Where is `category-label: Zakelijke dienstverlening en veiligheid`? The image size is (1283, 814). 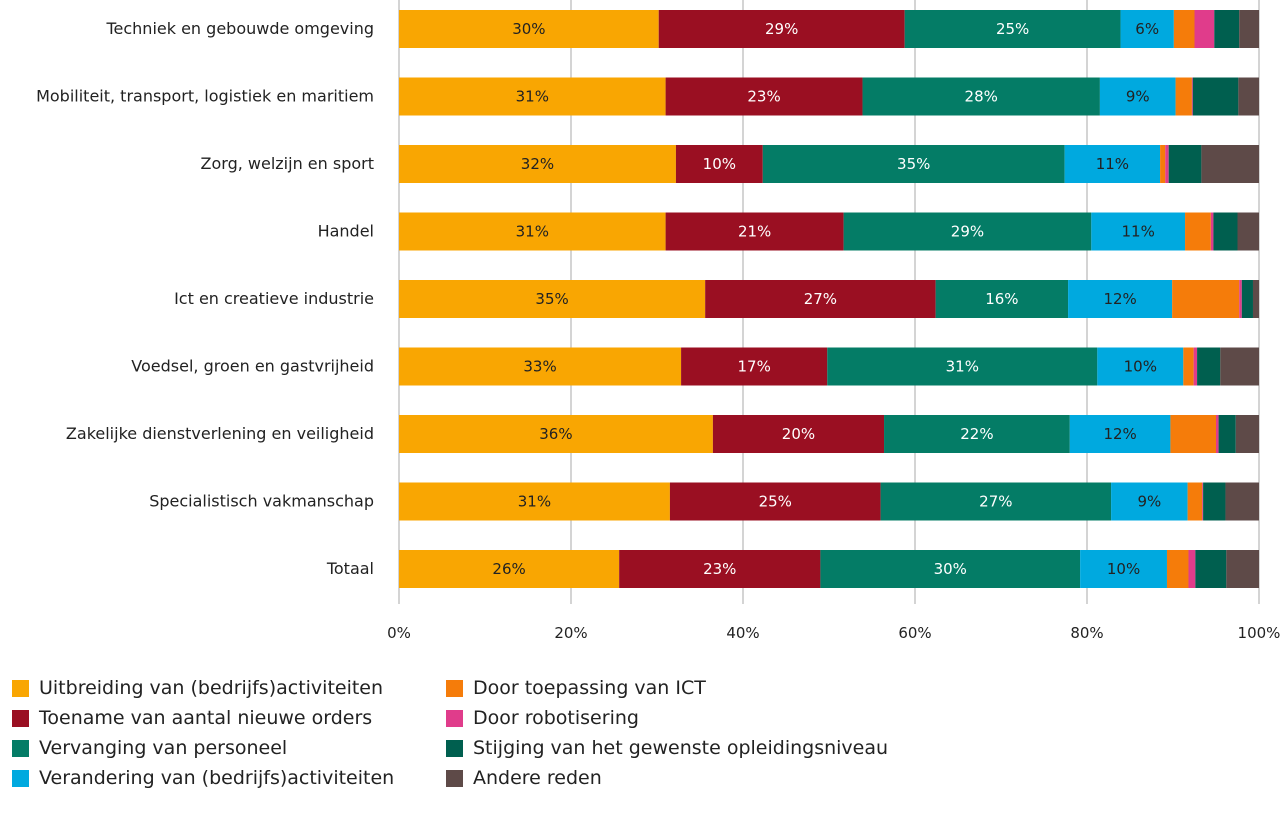 category-label: Zakelijke dienstverlening en veiligheid is located at coordinates (220, 433).